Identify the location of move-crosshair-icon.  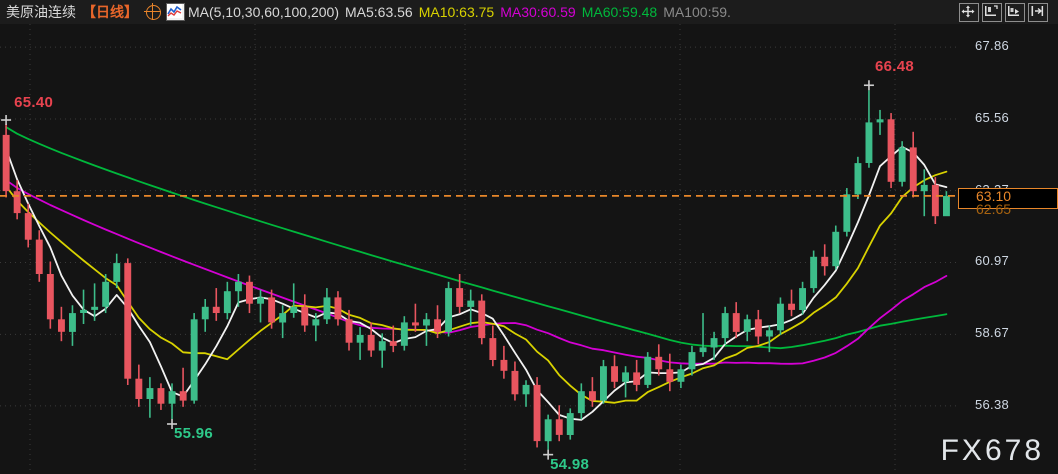
(969, 12).